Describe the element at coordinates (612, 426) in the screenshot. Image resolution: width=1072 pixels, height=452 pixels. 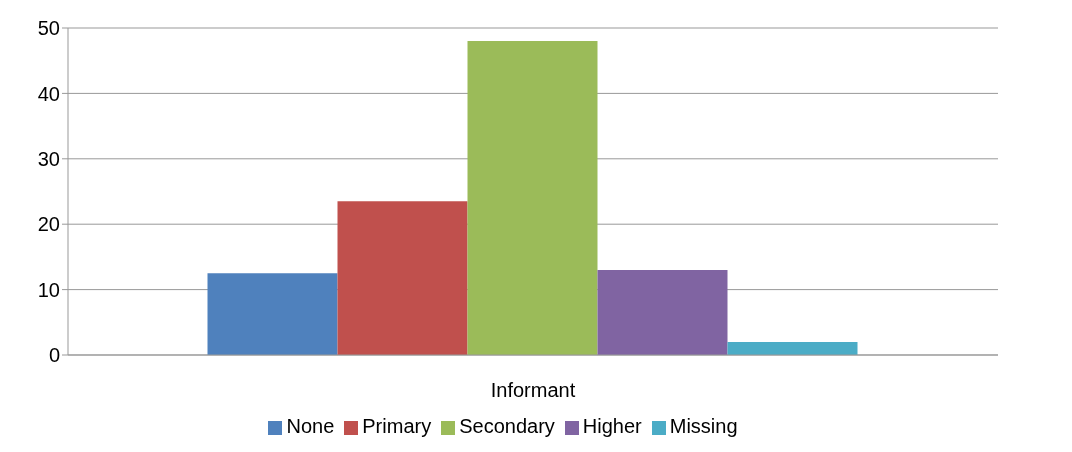
I see `legend-label: Higher` at that location.